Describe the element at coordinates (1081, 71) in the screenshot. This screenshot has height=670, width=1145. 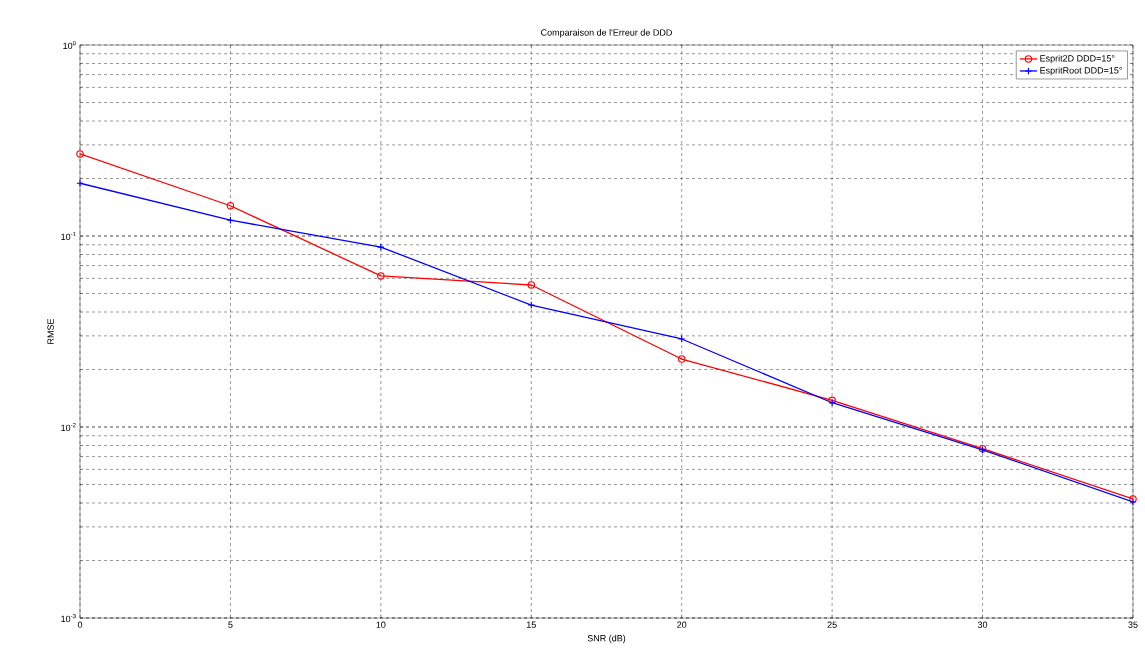
I see `legend-label: EspritRoot DDD=15°` at that location.